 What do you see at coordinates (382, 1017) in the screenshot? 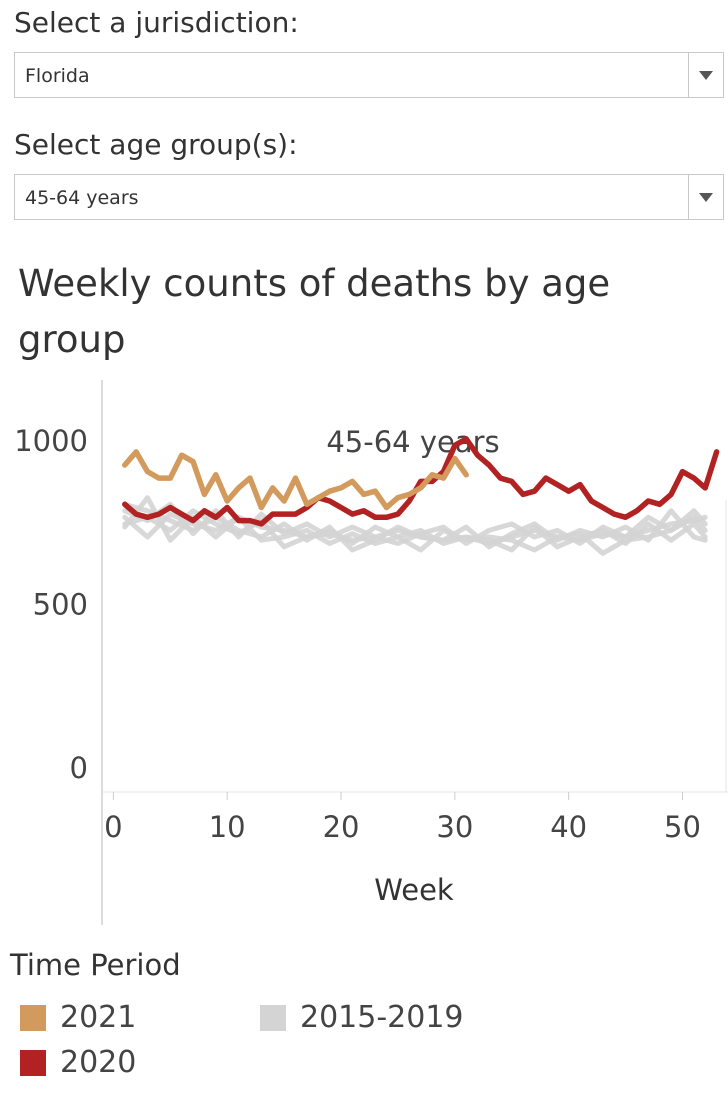
I see `legend-label-2015-2019: 2015-2019` at bounding box center [382, 1017].